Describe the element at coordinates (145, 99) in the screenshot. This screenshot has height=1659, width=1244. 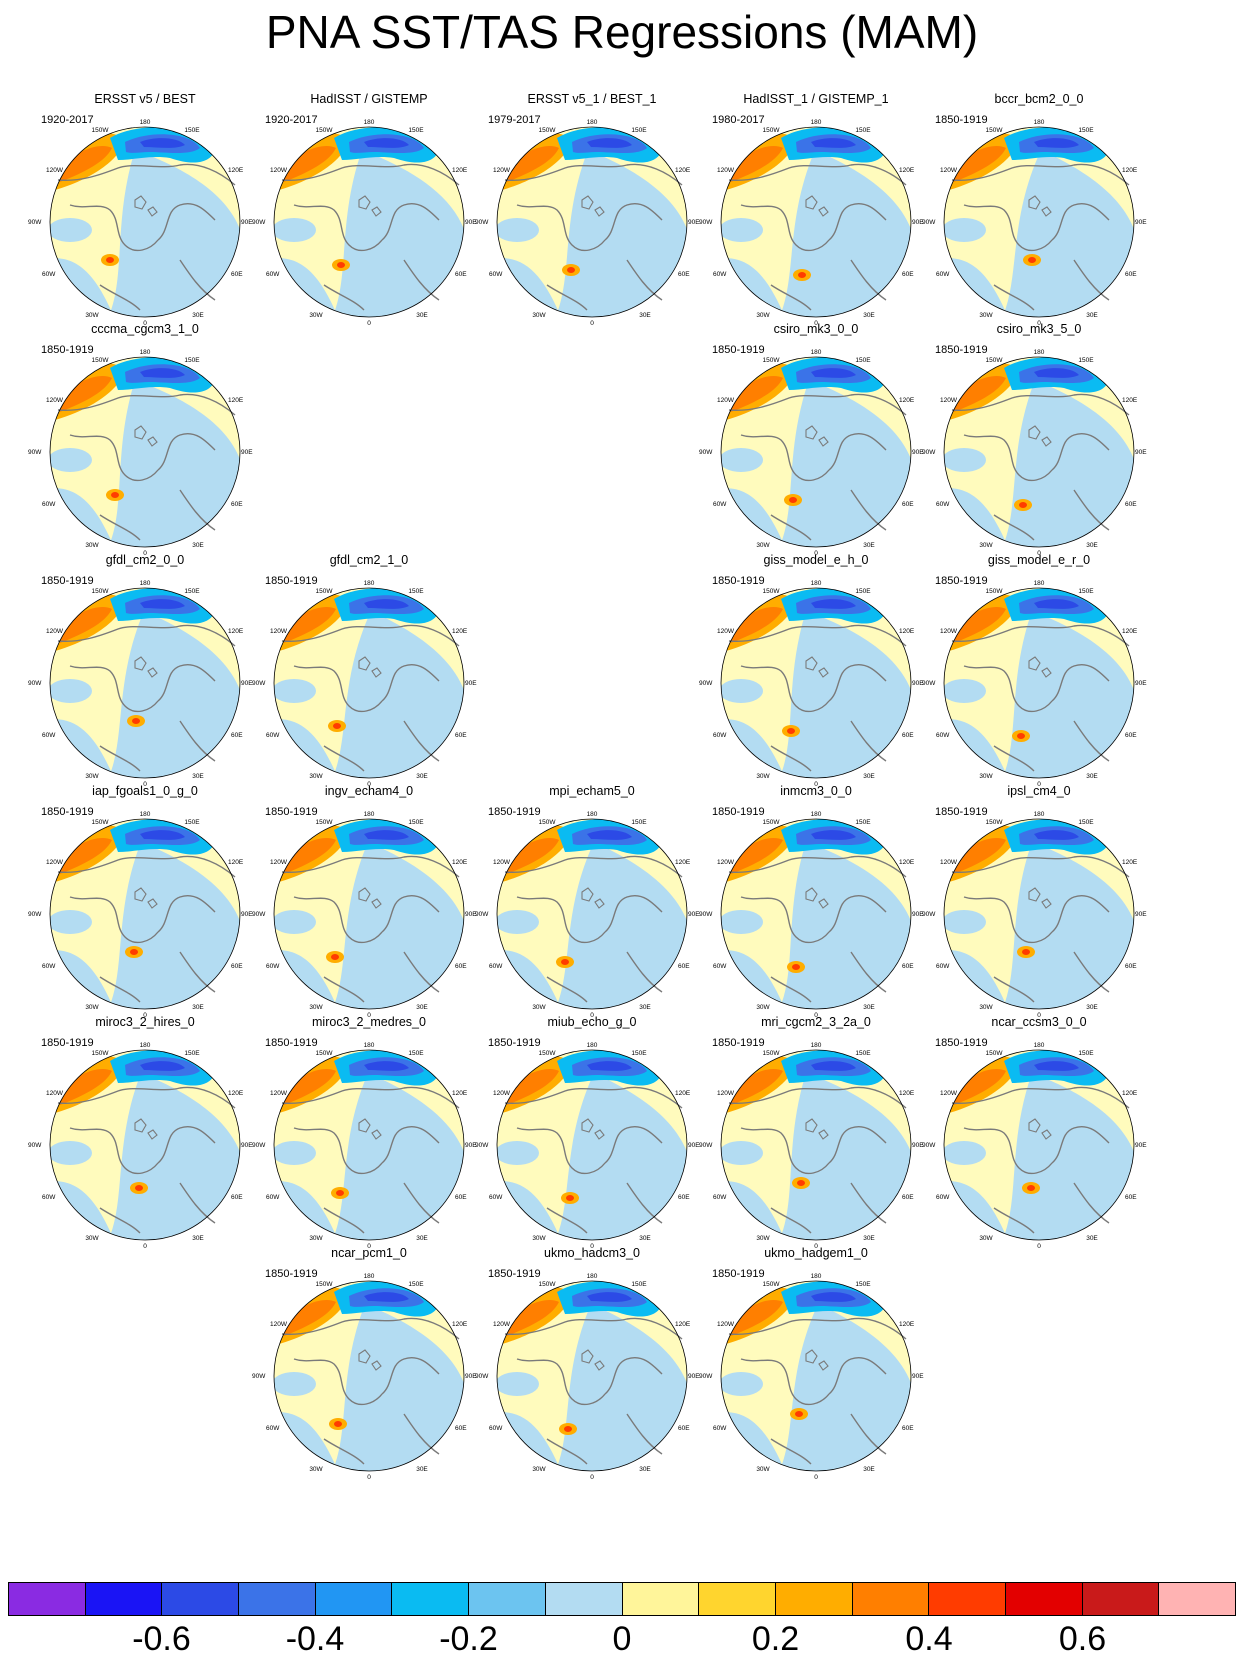
I see `panel-title: ERSST v5 / BEST` at that location.